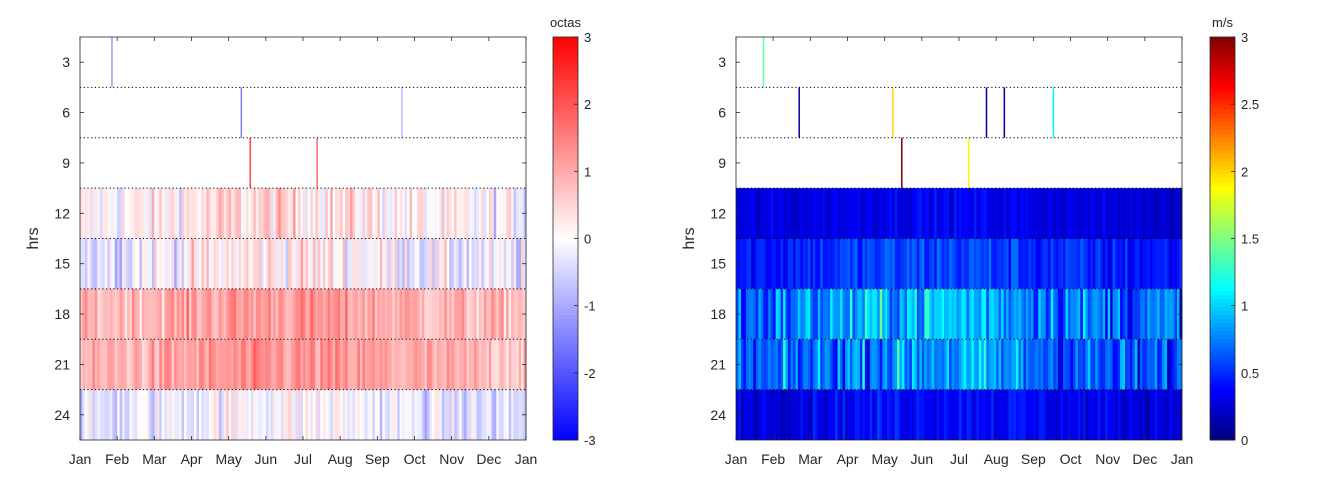 This screenshot has width=1320, height=501. What do you see at coordinates (722, 163) in the screenshot?
I see `y-tick-label: 9` at bounding box center [722, 163].